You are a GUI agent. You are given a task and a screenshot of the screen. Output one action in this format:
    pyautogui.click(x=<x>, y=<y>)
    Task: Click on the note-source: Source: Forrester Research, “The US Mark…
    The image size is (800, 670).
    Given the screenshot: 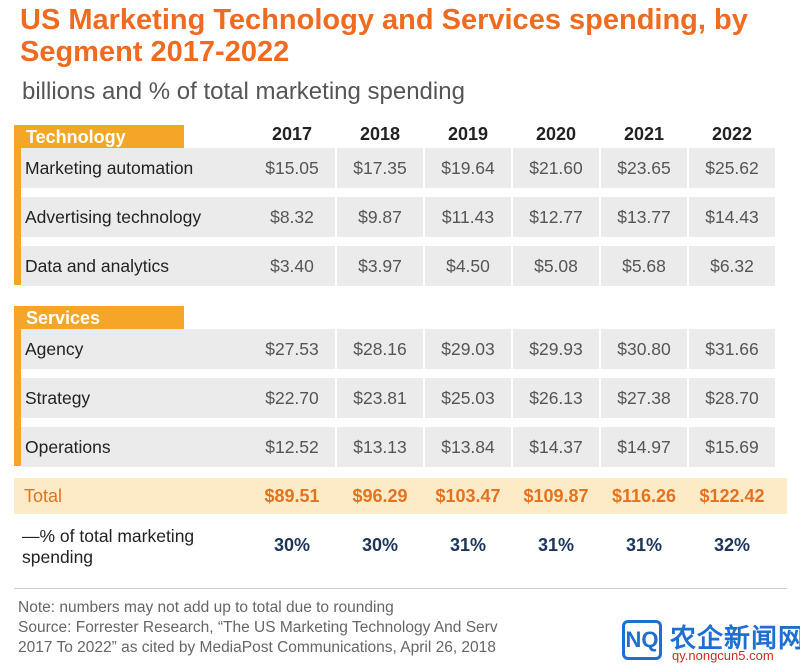 What is the action you would take?
    pyautogui.click(x=258, y=627)
    